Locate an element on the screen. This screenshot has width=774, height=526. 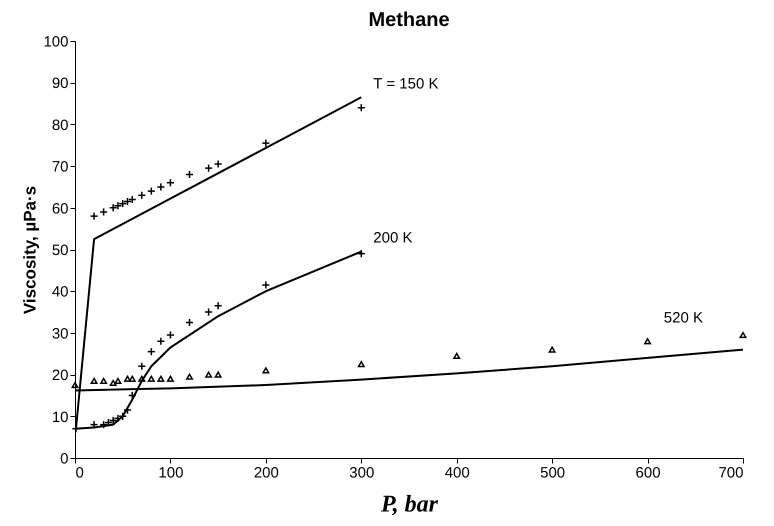
x-tick-label: 400 is located at coordinates (457, 473).